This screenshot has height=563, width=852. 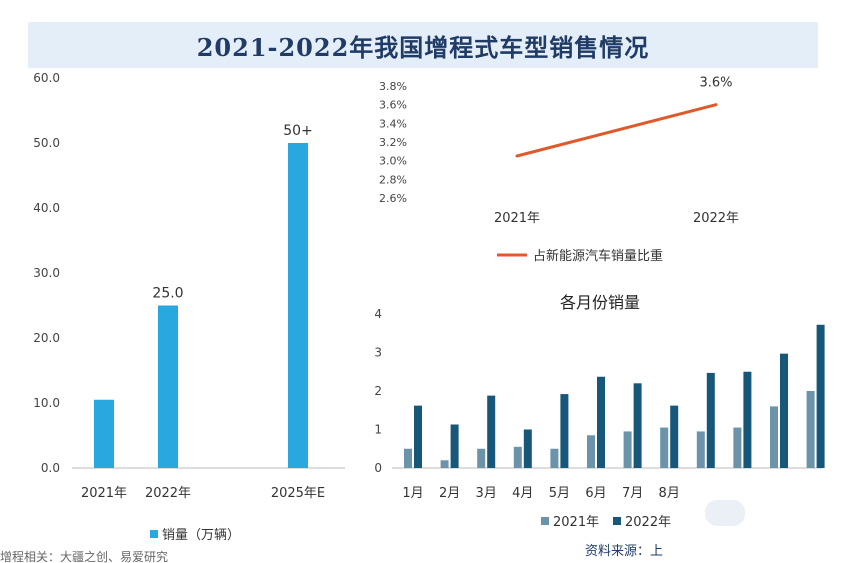 What do you see at coordinates (559, 493) in the screenshot?
I see `x-tick-label: 5月` at bounding box center [559, 493].